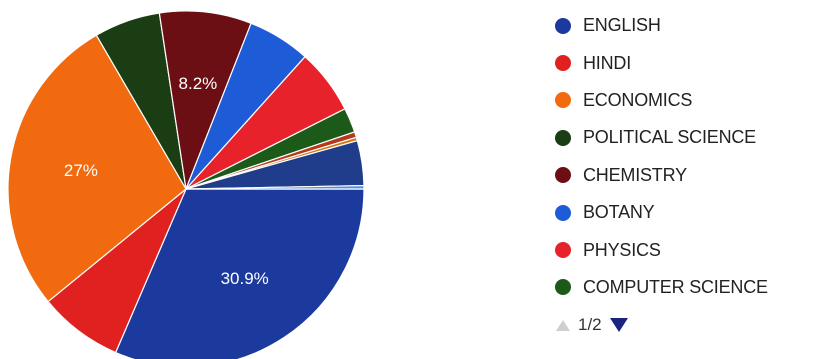 The image size is (835, 359). I want to click on legend-item-computer-science: COMPUTER SCIENCE, so click(661, 287).